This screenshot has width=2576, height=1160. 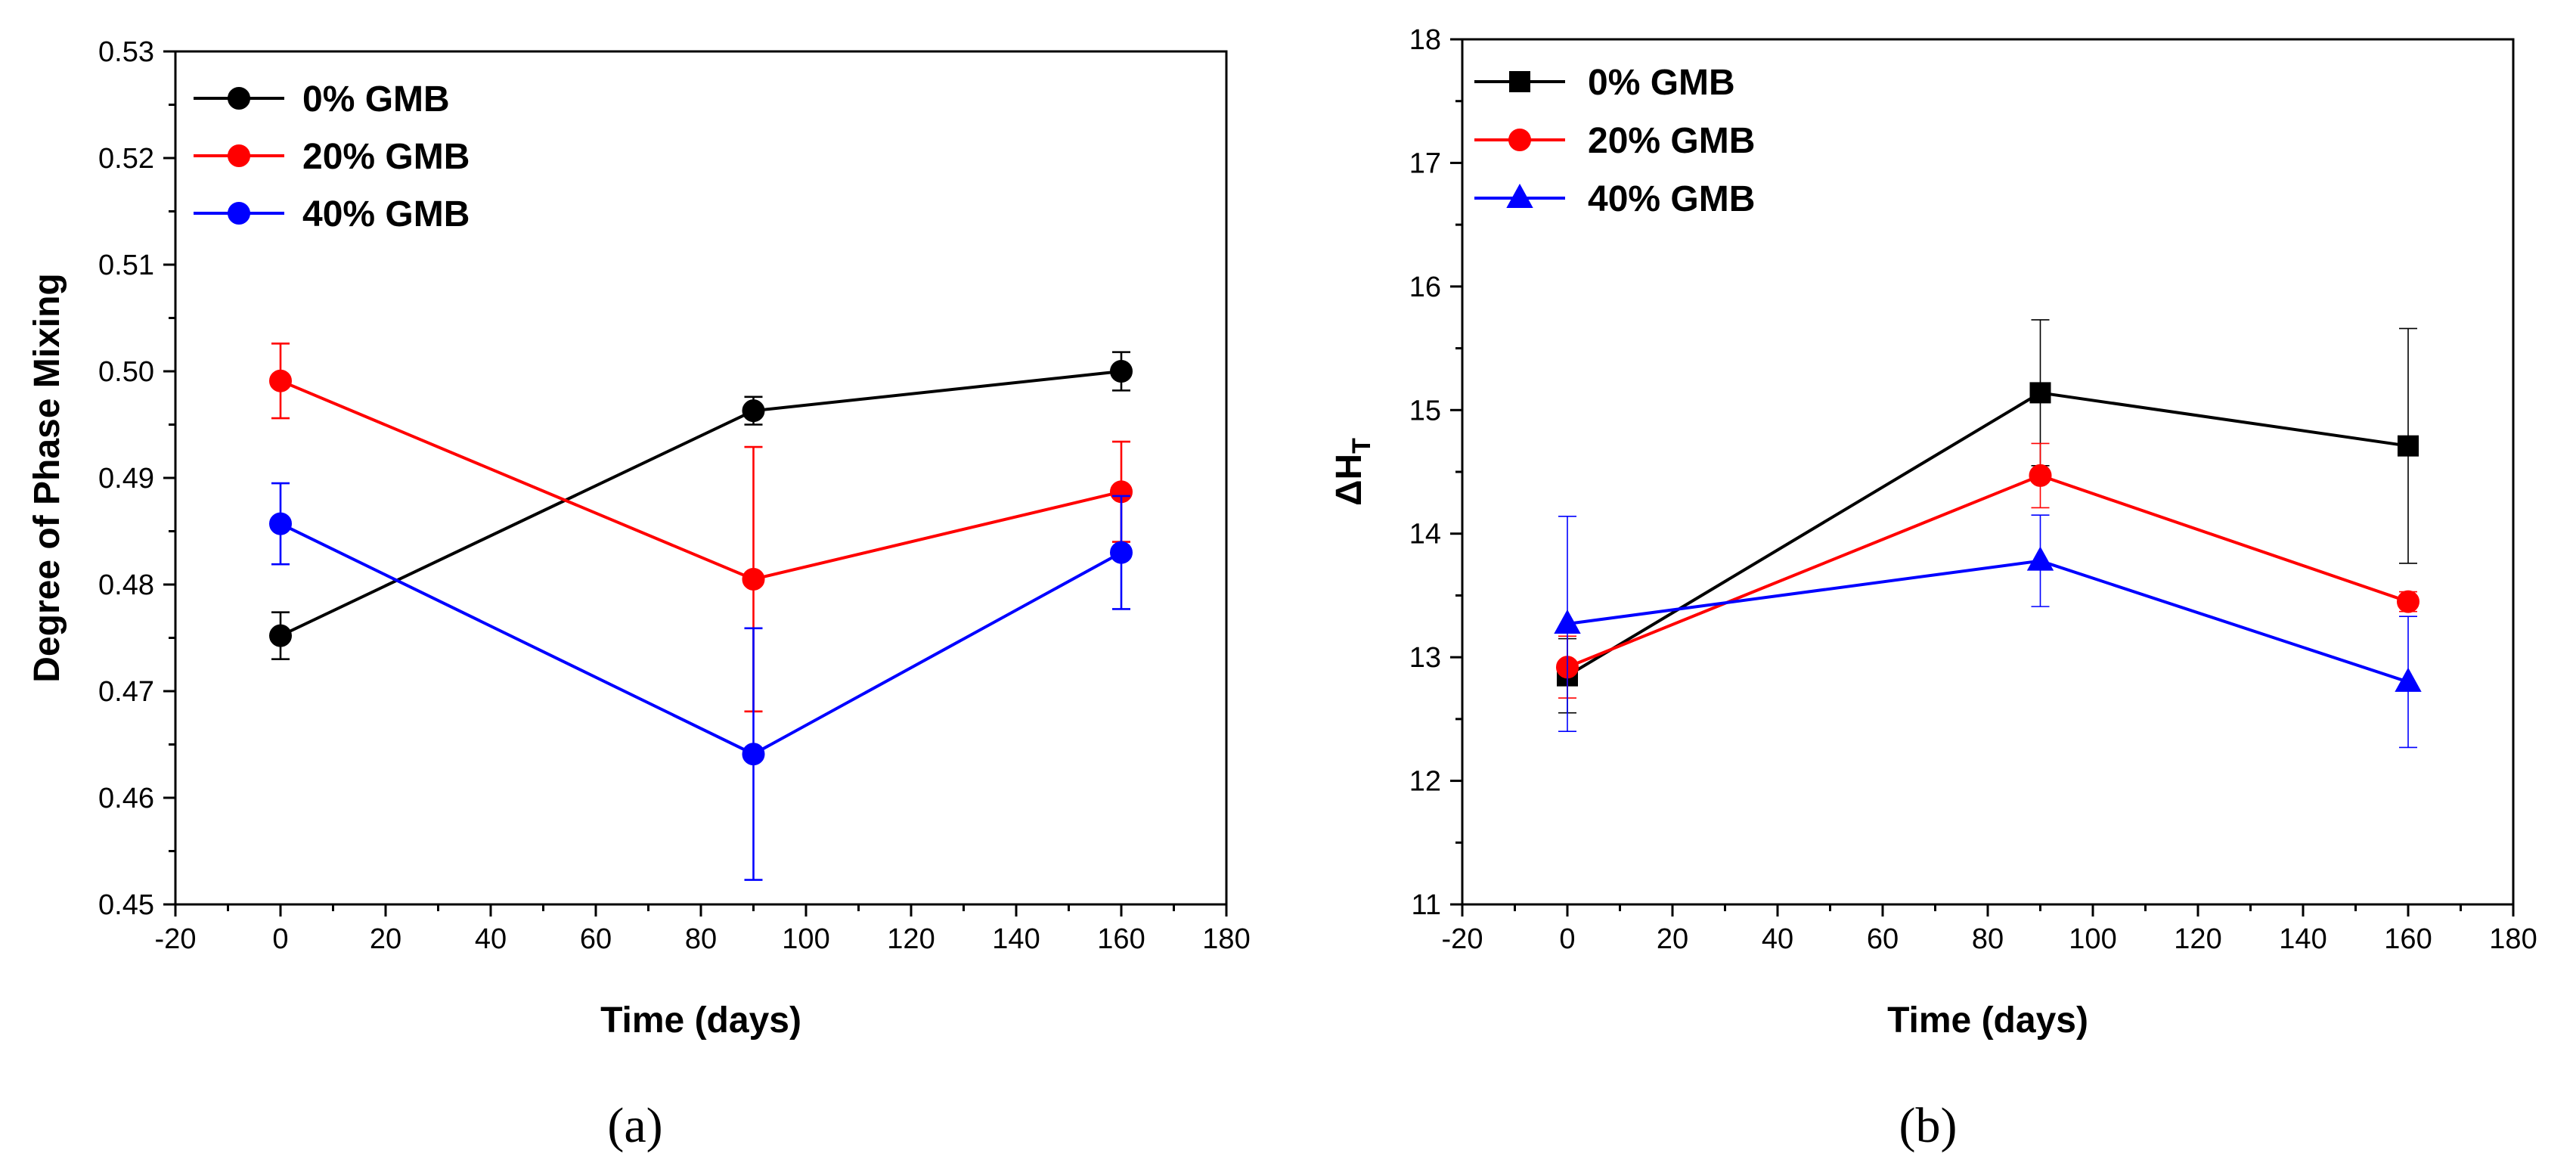 What do you see at coordinates (126, 372) in the screenshot?
I see `y-tick-label: 0.50` at bounding box center [126, 372].